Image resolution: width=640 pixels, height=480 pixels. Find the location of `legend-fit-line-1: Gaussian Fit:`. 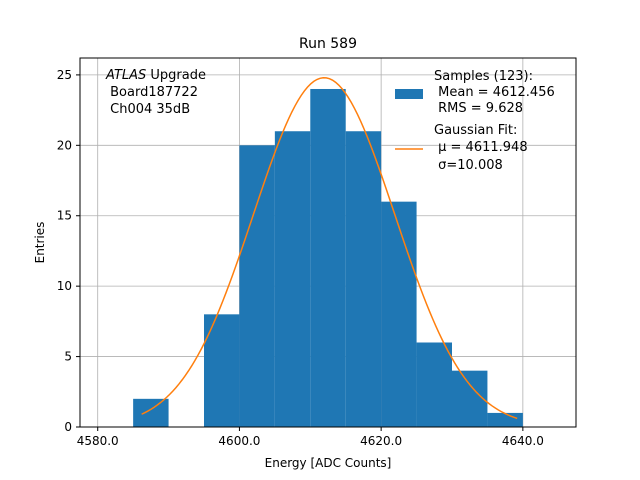

legend-fit-line-1: Gaussian Fit: is located at coordinates (475, 130).